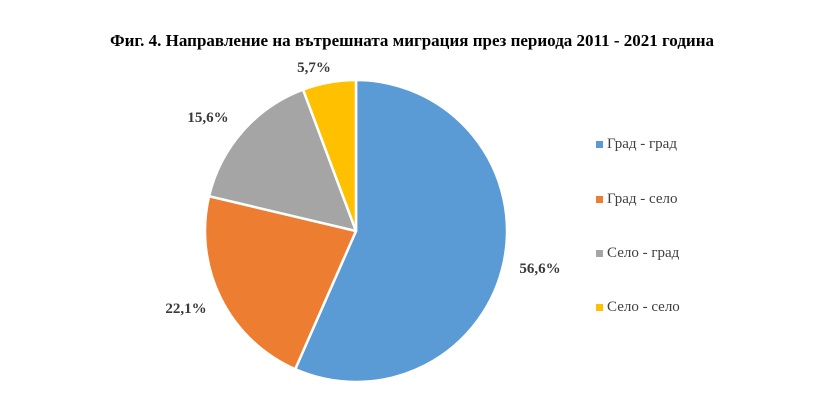 The height and width of the screenshot is (420, 824). Describe the element at coordinates (314, 68) in the screenshot. I see `data-label-selo-selo: 5,7%` at that location.